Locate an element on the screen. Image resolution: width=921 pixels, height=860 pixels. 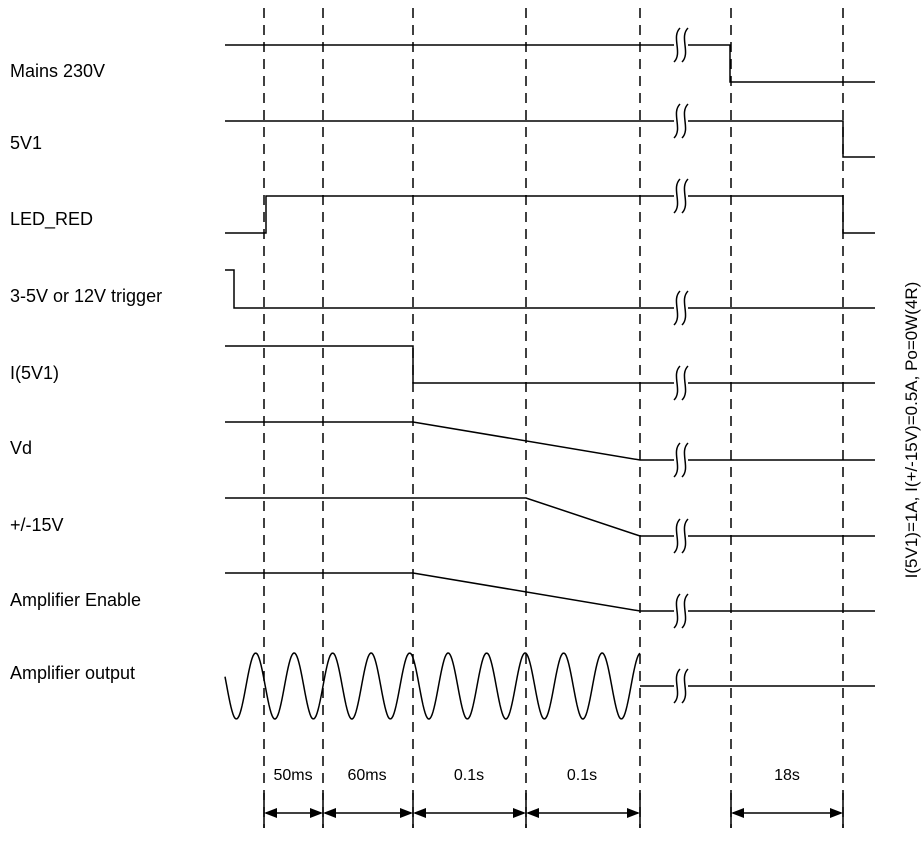
amp-output-wave is located at coordinates (432, 686).